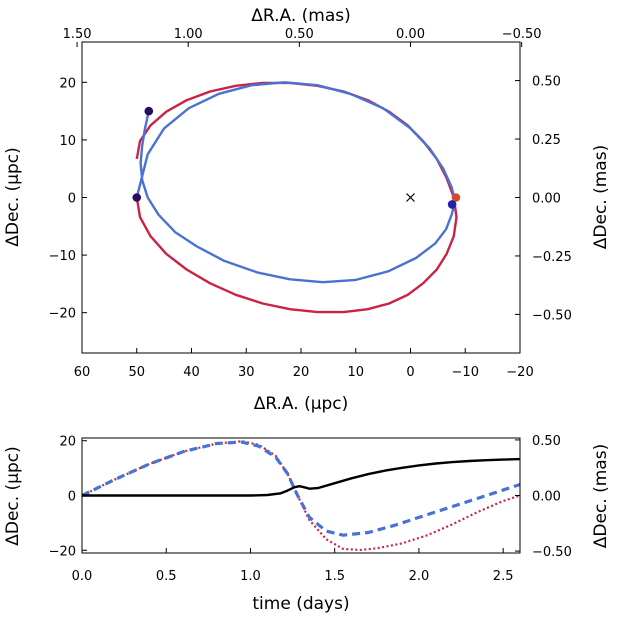  What do you see at coordinates (552, 315) in the screenshot?
I see `orbit-y2tick-label: −0.50` at bounding box center [552, 315].